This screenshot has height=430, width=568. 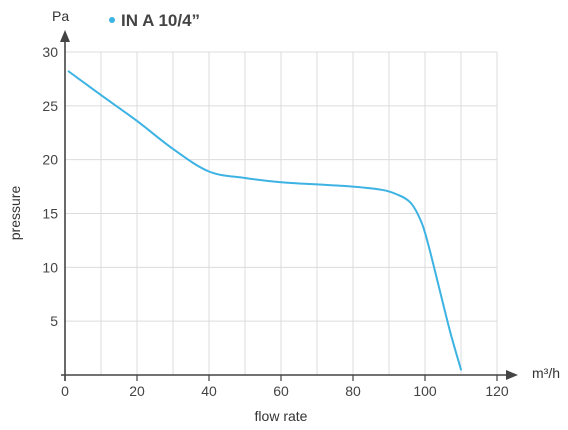 I want to click on x-tick-label: 20, so click(x=137, y=391).